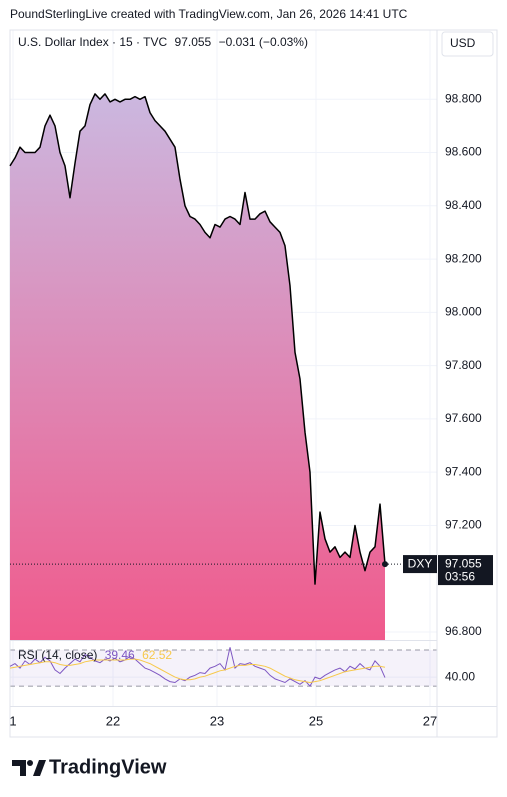 The width and height of the screenshot is (507, 797). I want to click on y-tick-label: 97.600, so click(463, 418).